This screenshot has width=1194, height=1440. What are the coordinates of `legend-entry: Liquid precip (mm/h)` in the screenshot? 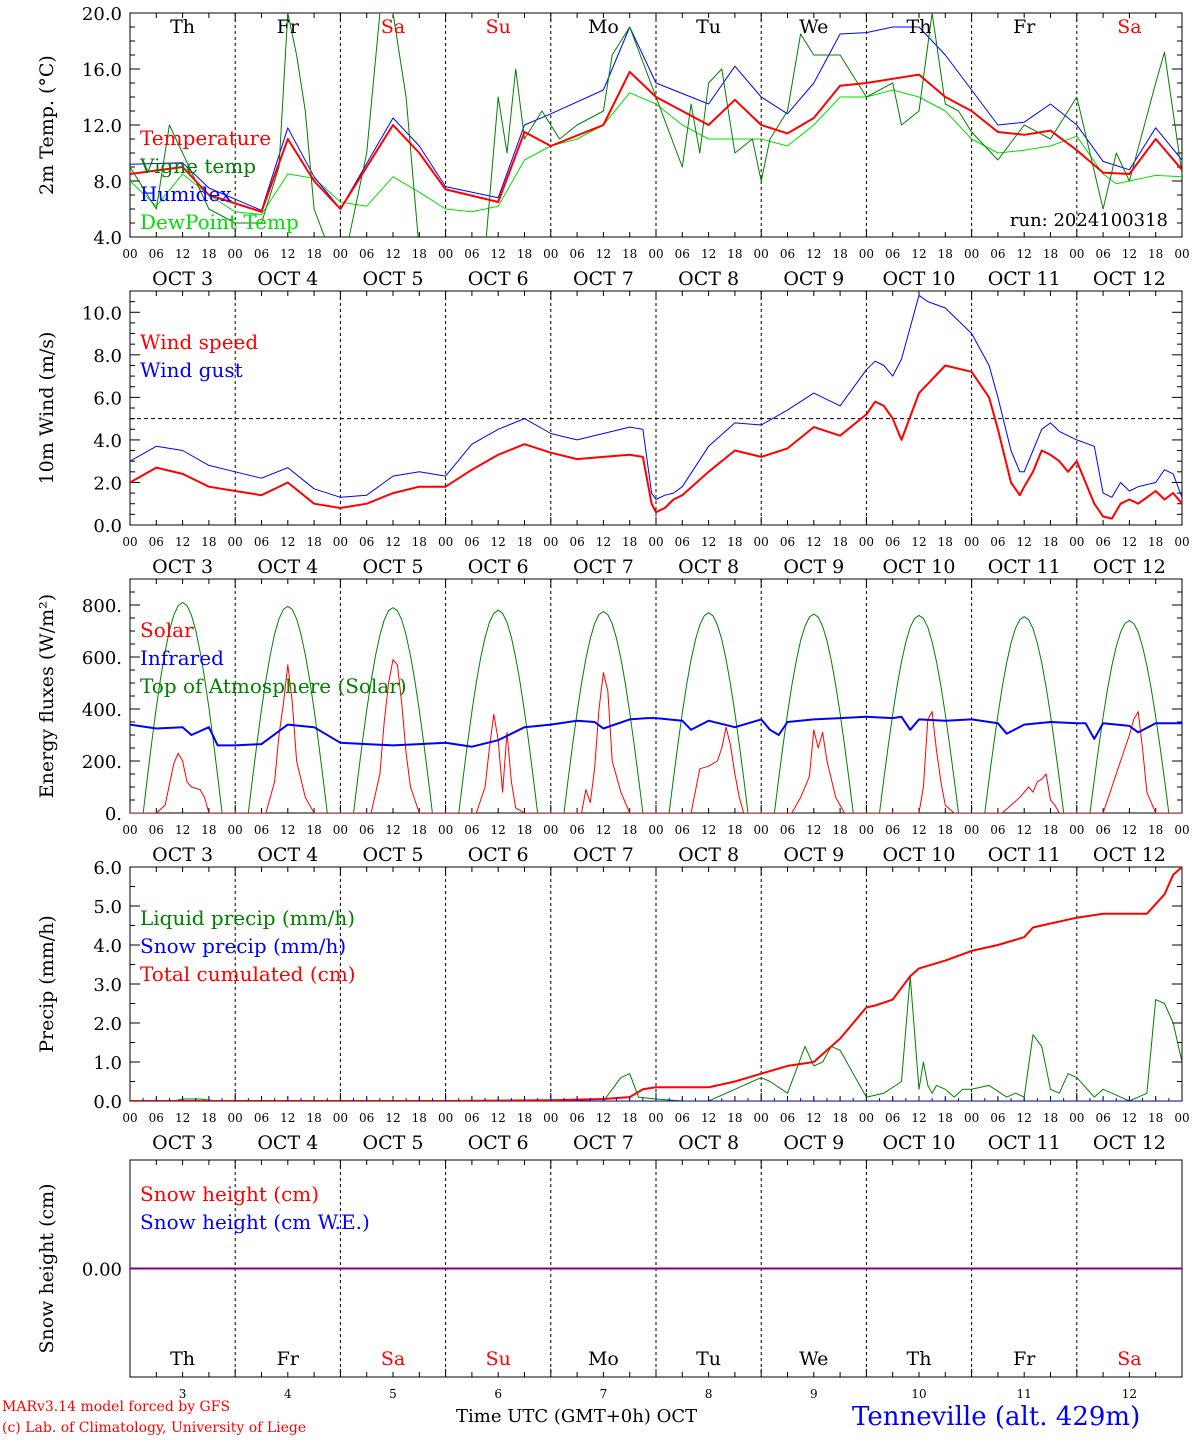 It's located at (247, 918).